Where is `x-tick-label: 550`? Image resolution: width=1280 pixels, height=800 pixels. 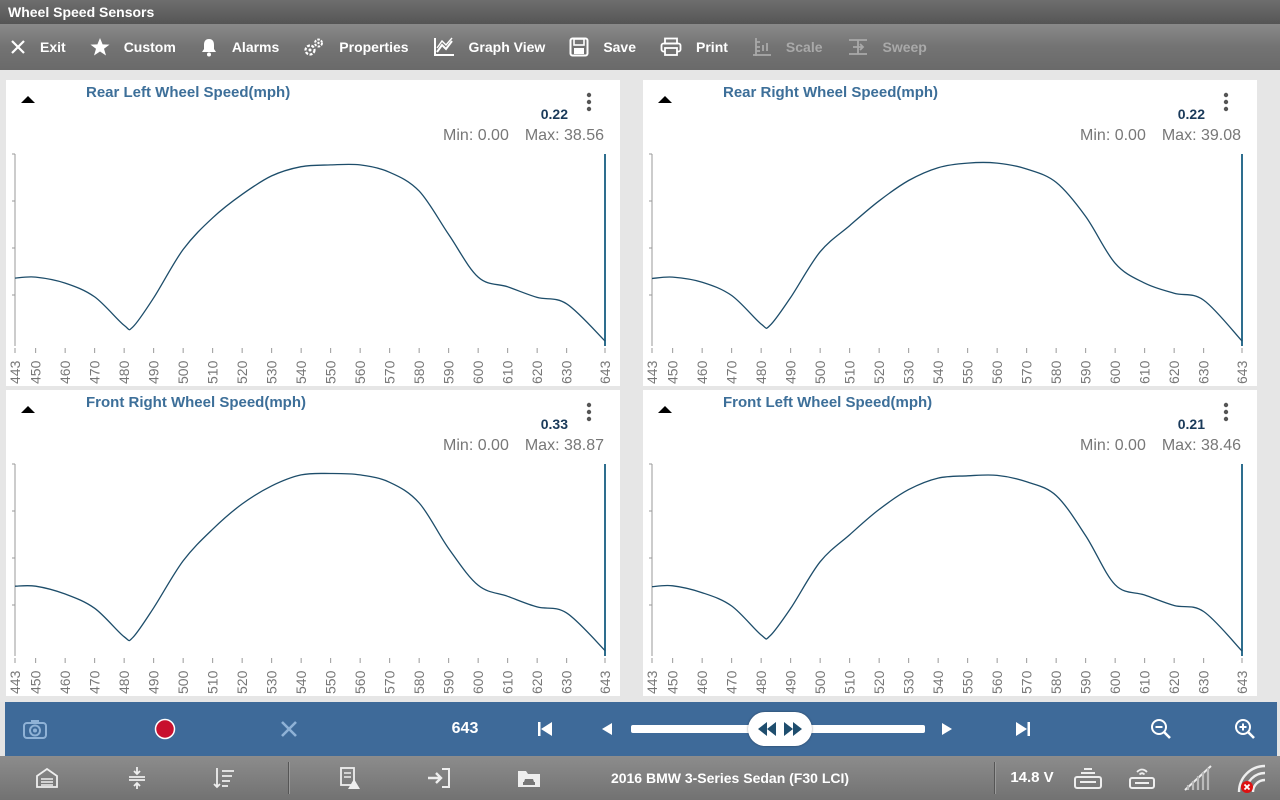
x-tick-label: 550 is located at coordinates (331, 372).